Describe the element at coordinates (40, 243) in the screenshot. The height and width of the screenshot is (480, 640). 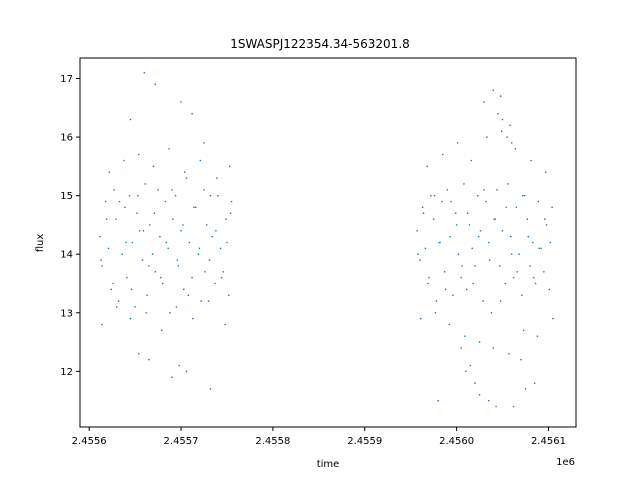
I see `y-axis-label: flux` at that location.